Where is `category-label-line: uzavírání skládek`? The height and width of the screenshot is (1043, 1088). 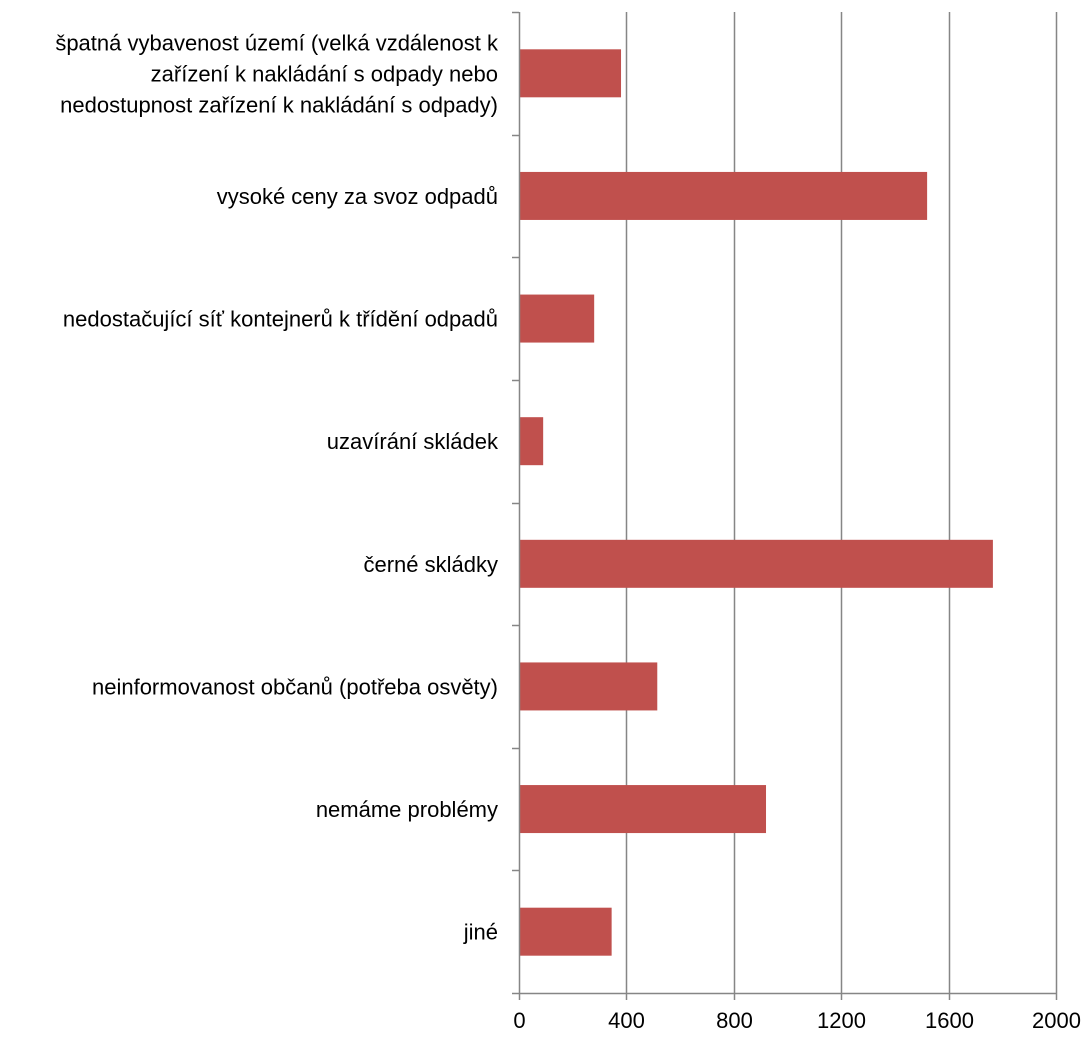 category-label-line: uzavírání skládek is located at coordinates (413, 441).